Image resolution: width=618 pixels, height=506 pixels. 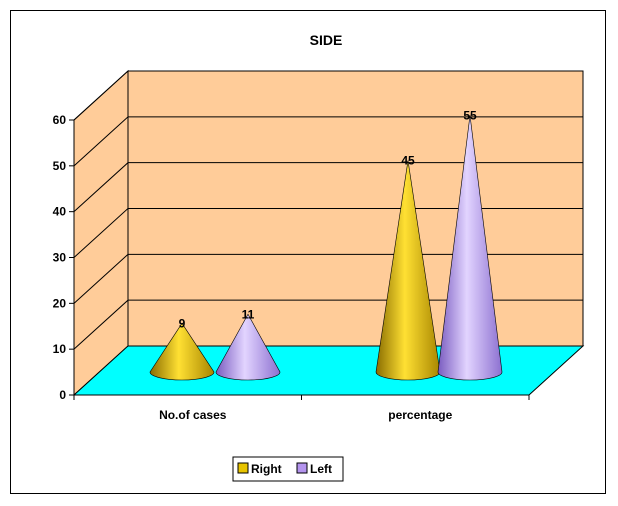 I want to click on legend-box, so click(x=288, y=469).